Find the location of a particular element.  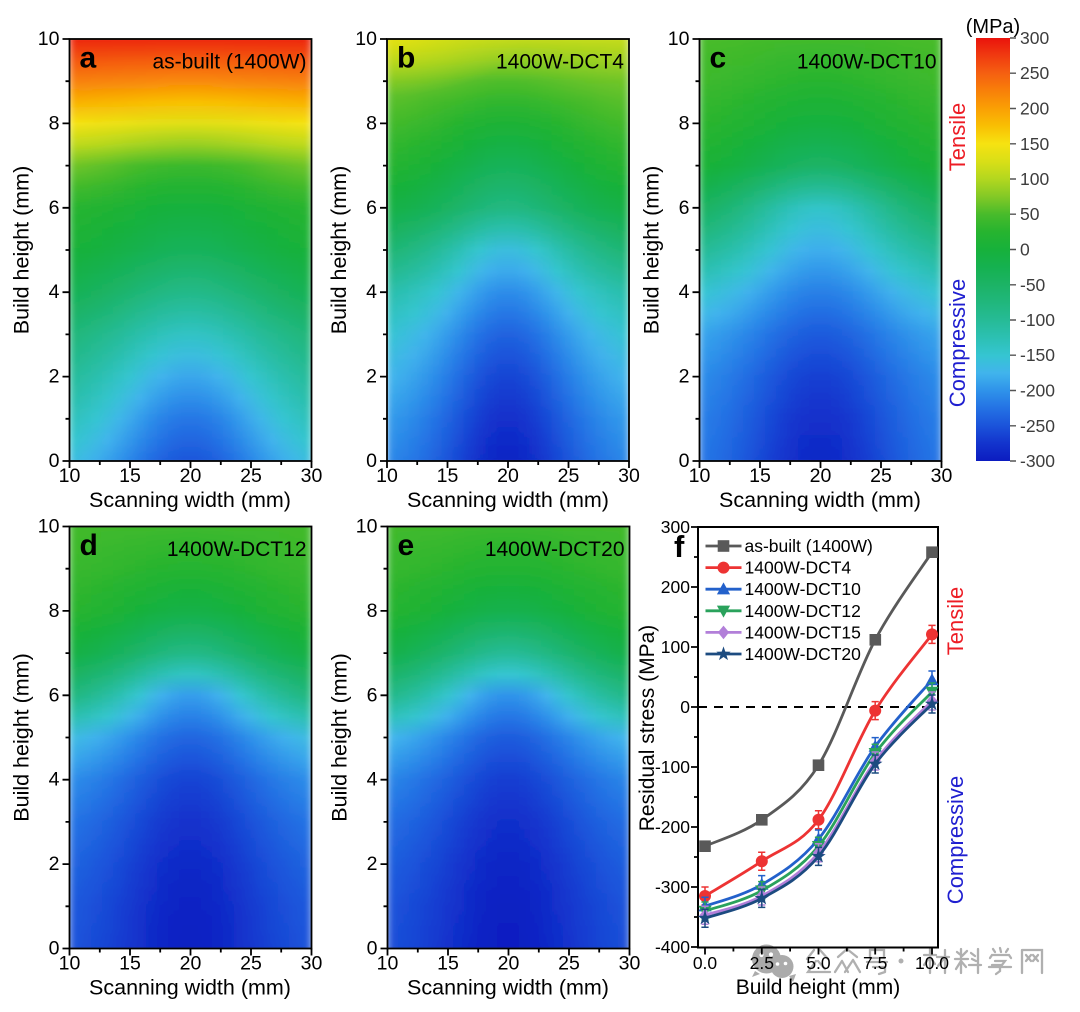

svg-text: 300 is located at coordinates (1034, 38).